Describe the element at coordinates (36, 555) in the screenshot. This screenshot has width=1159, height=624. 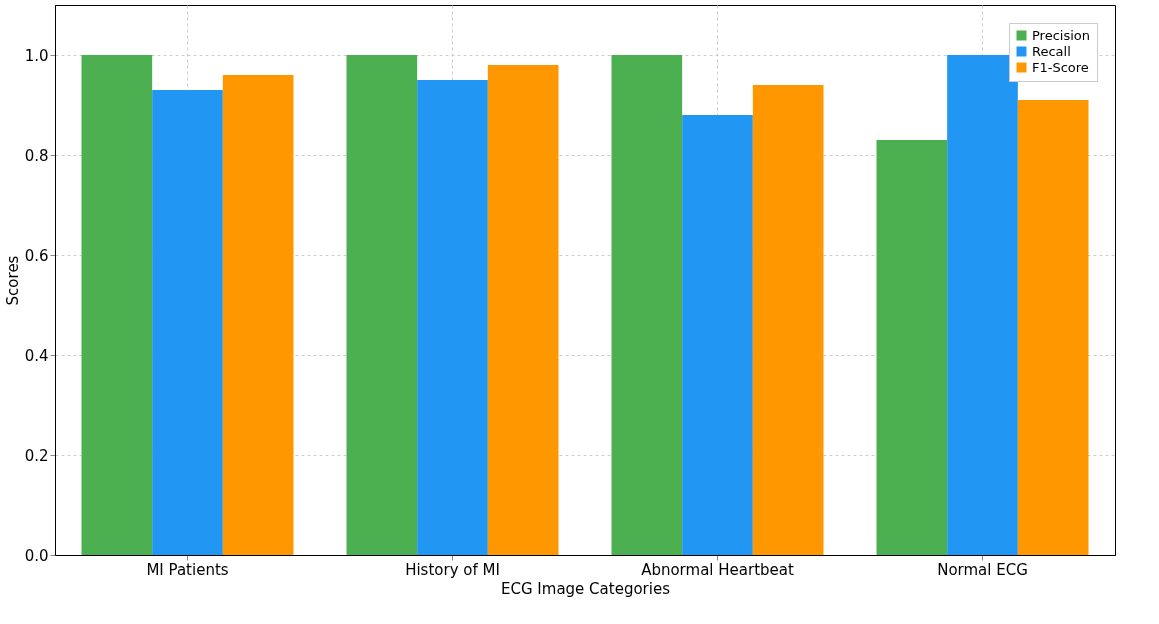
I see `y-tick-label: 0.0` at that location.